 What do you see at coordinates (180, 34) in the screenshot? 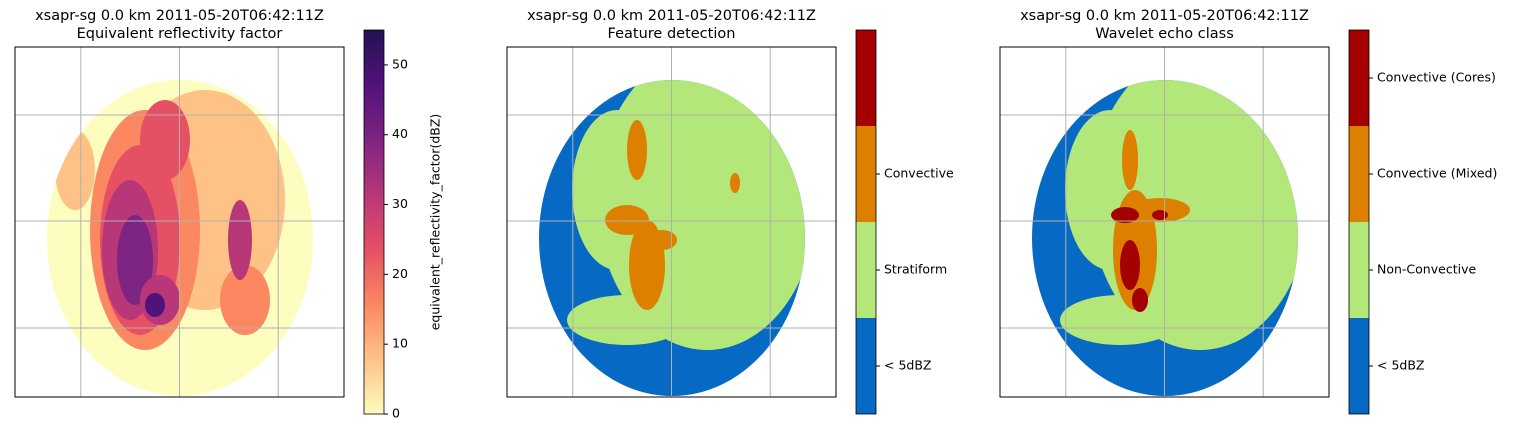
I see `chart-subtitle: Equivalent reflectivity factor` at bounding box center [180, 34].